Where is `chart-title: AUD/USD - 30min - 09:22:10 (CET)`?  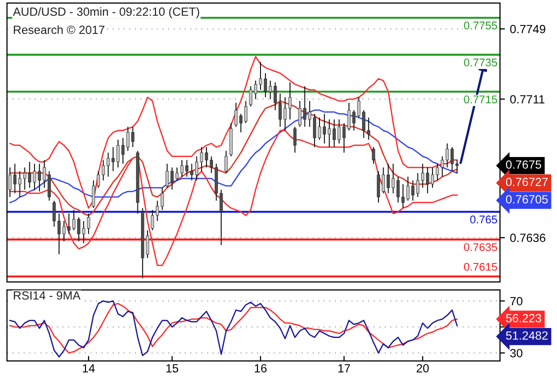 chart-title: AUD/USD - 30min - 09:22:10 (CET) is located at coordinates (106, 12).